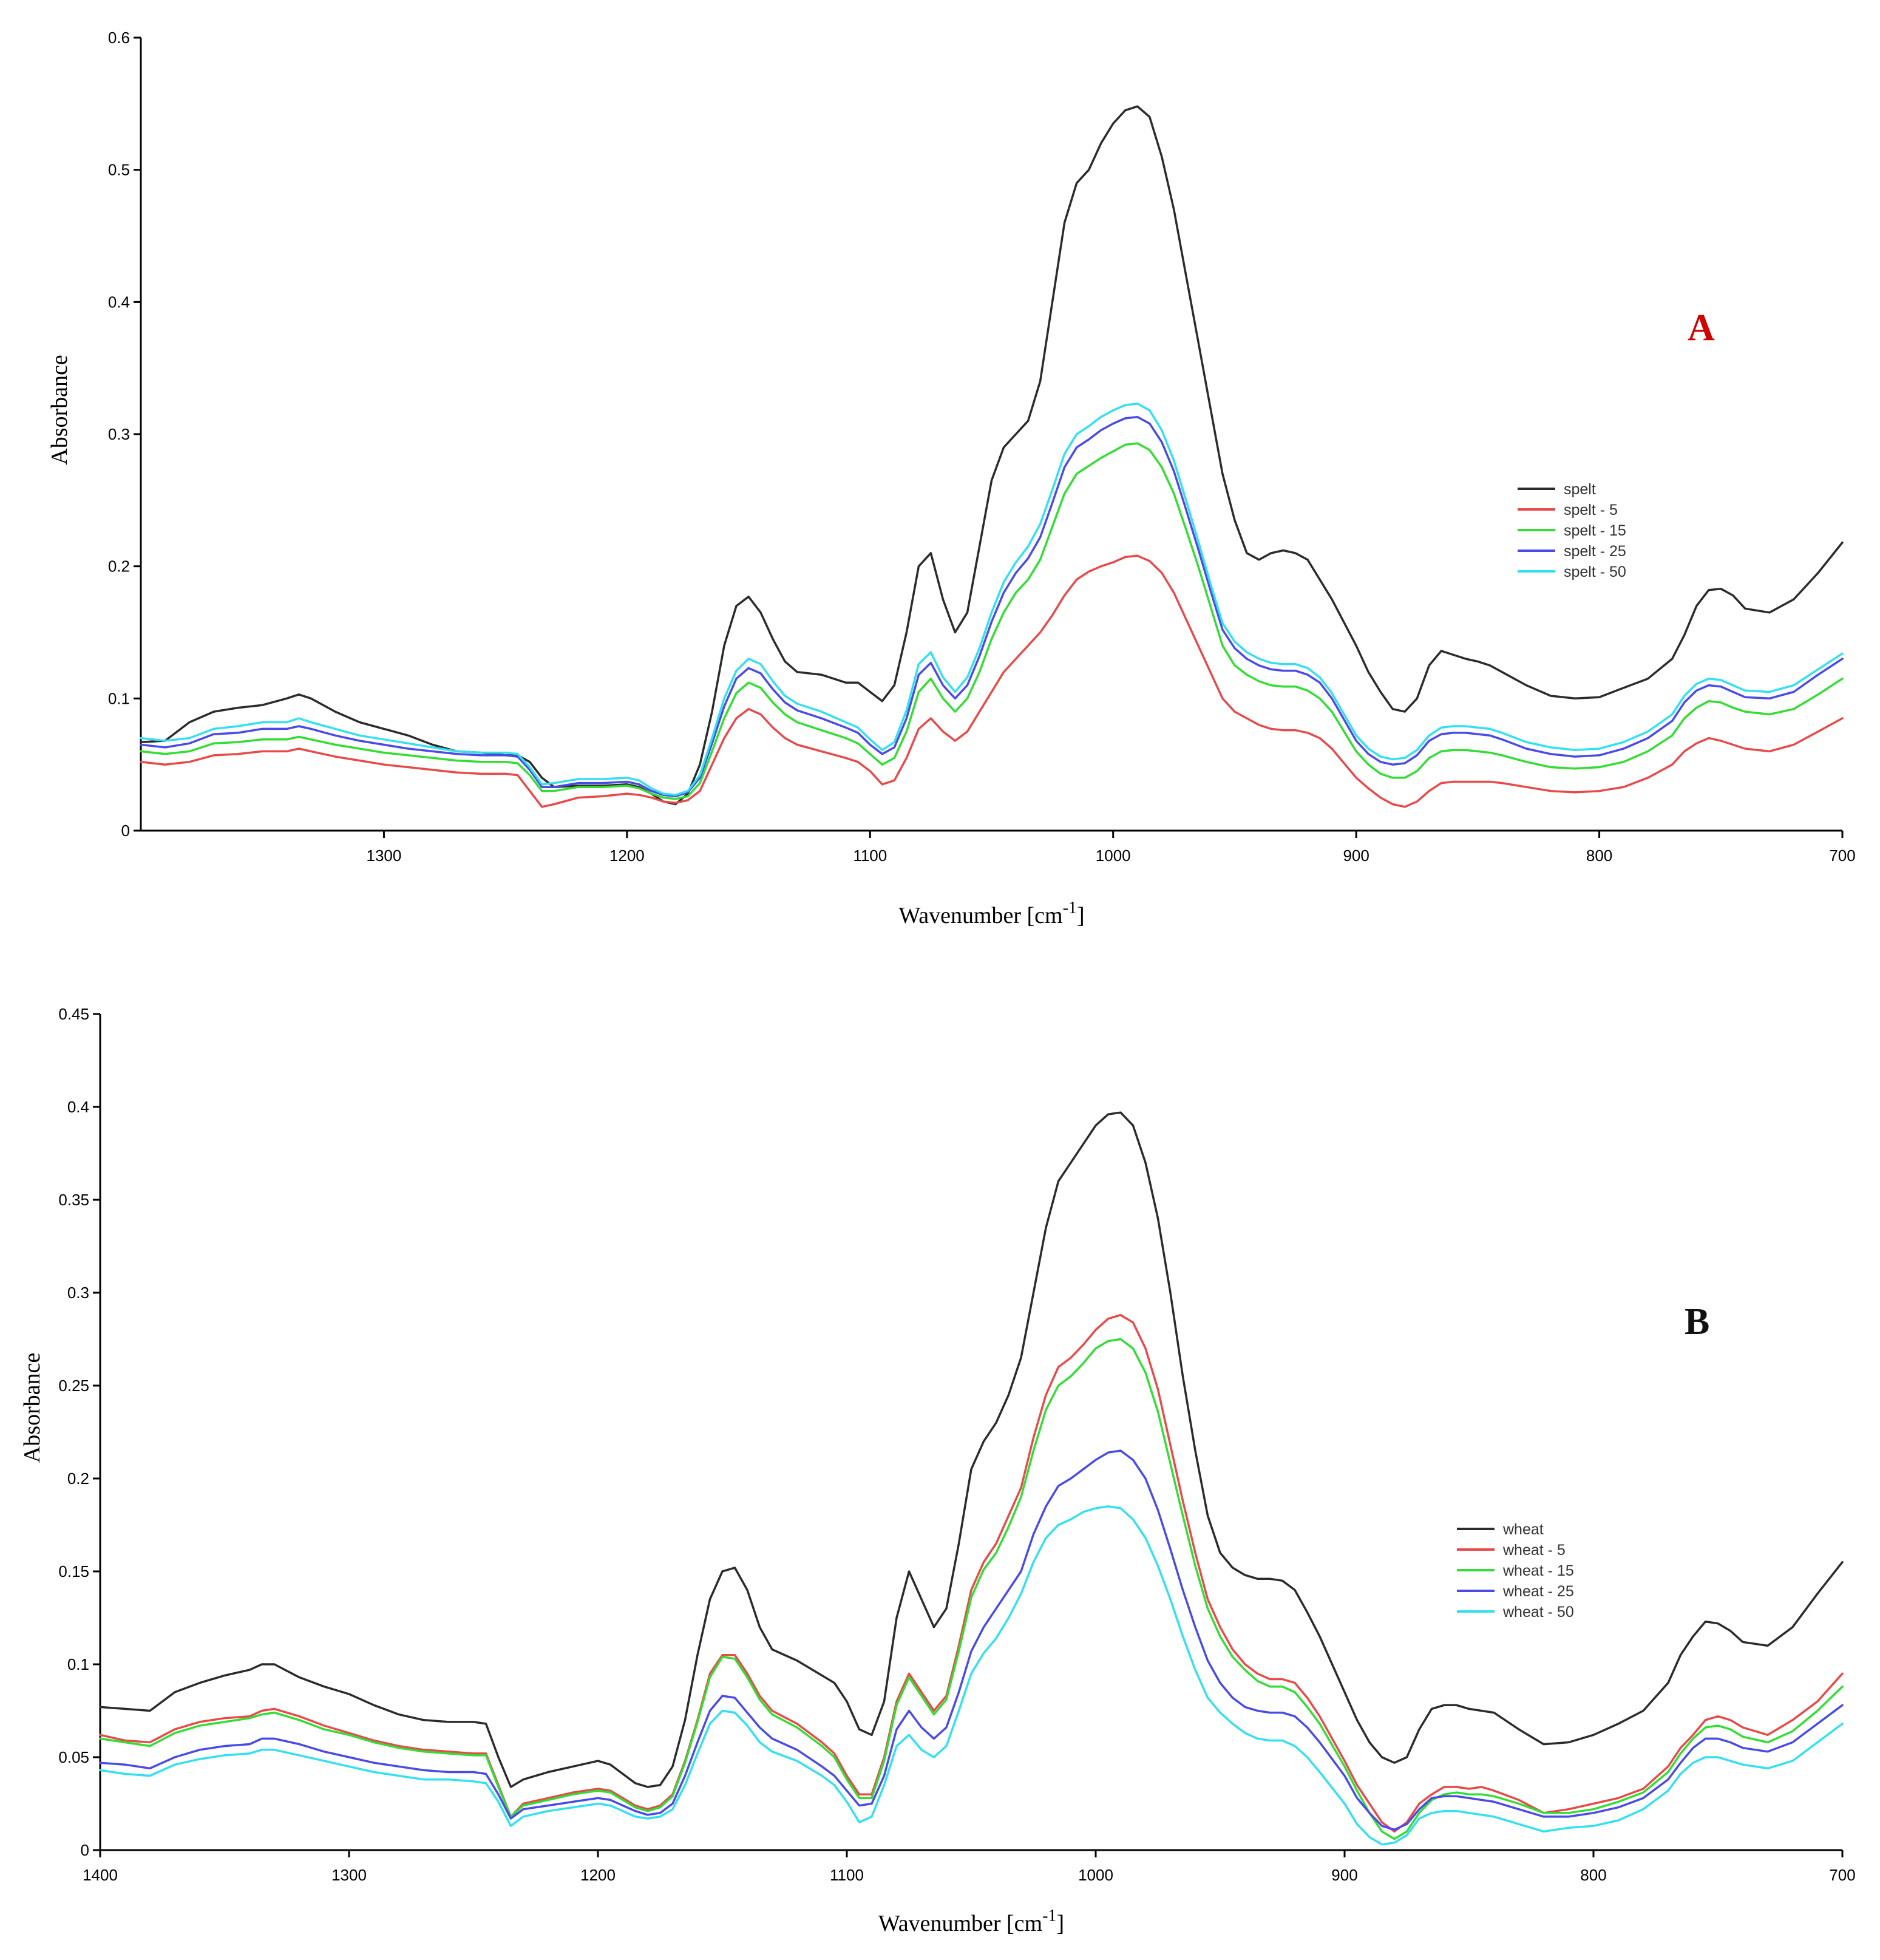 Image resolution: width=1880 pixels, height=1960 pixels. Describe the element at coordinates (1538, 1612) in the screenshot. I see `legend-label: wheat - 50` at that location.